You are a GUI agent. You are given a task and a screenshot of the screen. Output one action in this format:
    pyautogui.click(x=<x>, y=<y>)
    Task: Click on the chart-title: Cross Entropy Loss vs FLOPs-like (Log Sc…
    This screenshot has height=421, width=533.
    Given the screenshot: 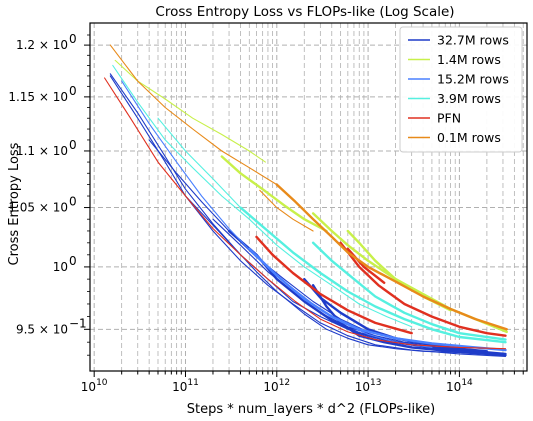 What is the action you would take?
    pyautogui.click(x=304, y=12)
    